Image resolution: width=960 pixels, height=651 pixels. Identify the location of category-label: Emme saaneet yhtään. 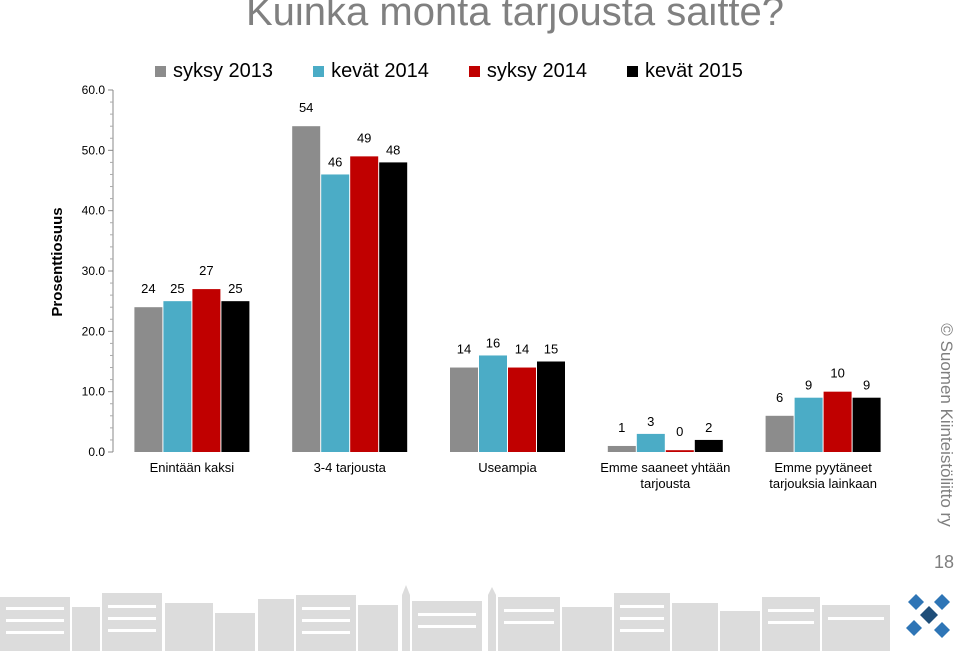
(665, 467).